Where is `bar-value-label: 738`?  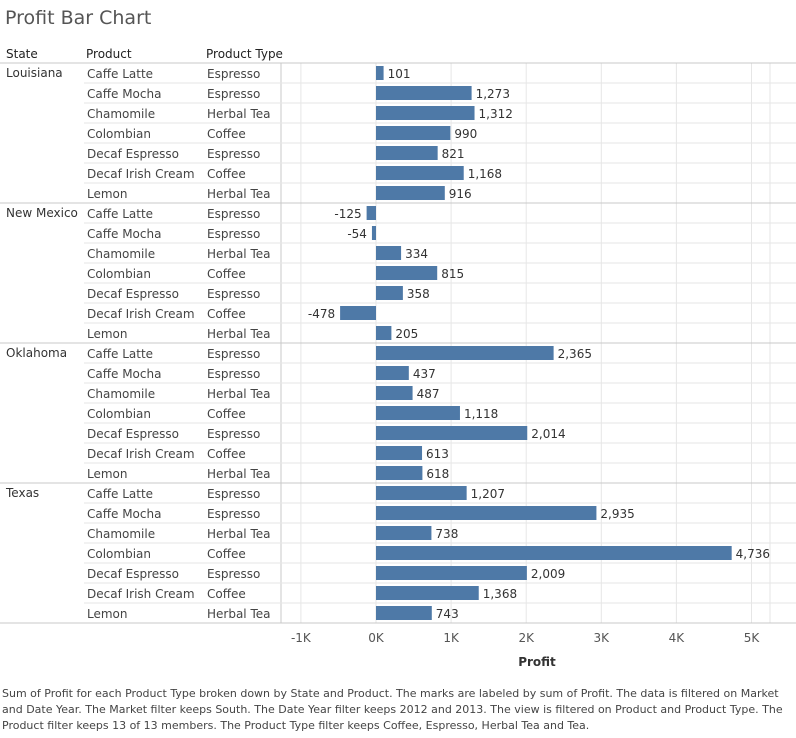 bar-value-label: 738 is located at coordinates (446, 534).